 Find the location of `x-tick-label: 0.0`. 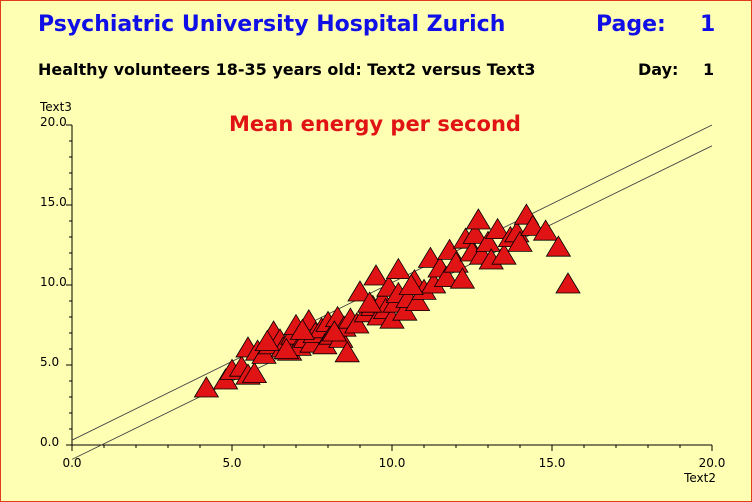

x-tick-label: 0.0 is located at coordinates (71, 463).